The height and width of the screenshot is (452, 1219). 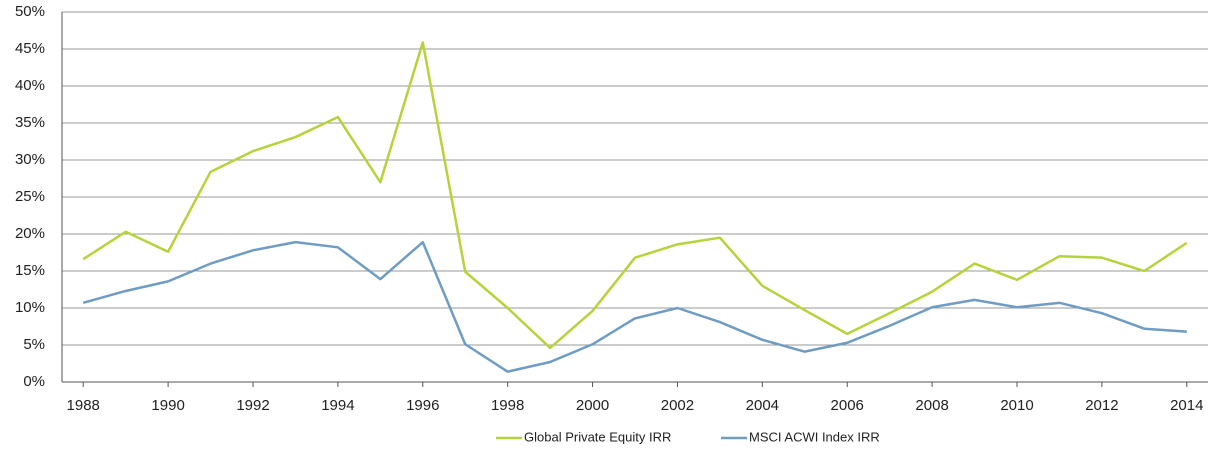 I want to click on x-tick-label: 2010, so click(x=1016, y=405).